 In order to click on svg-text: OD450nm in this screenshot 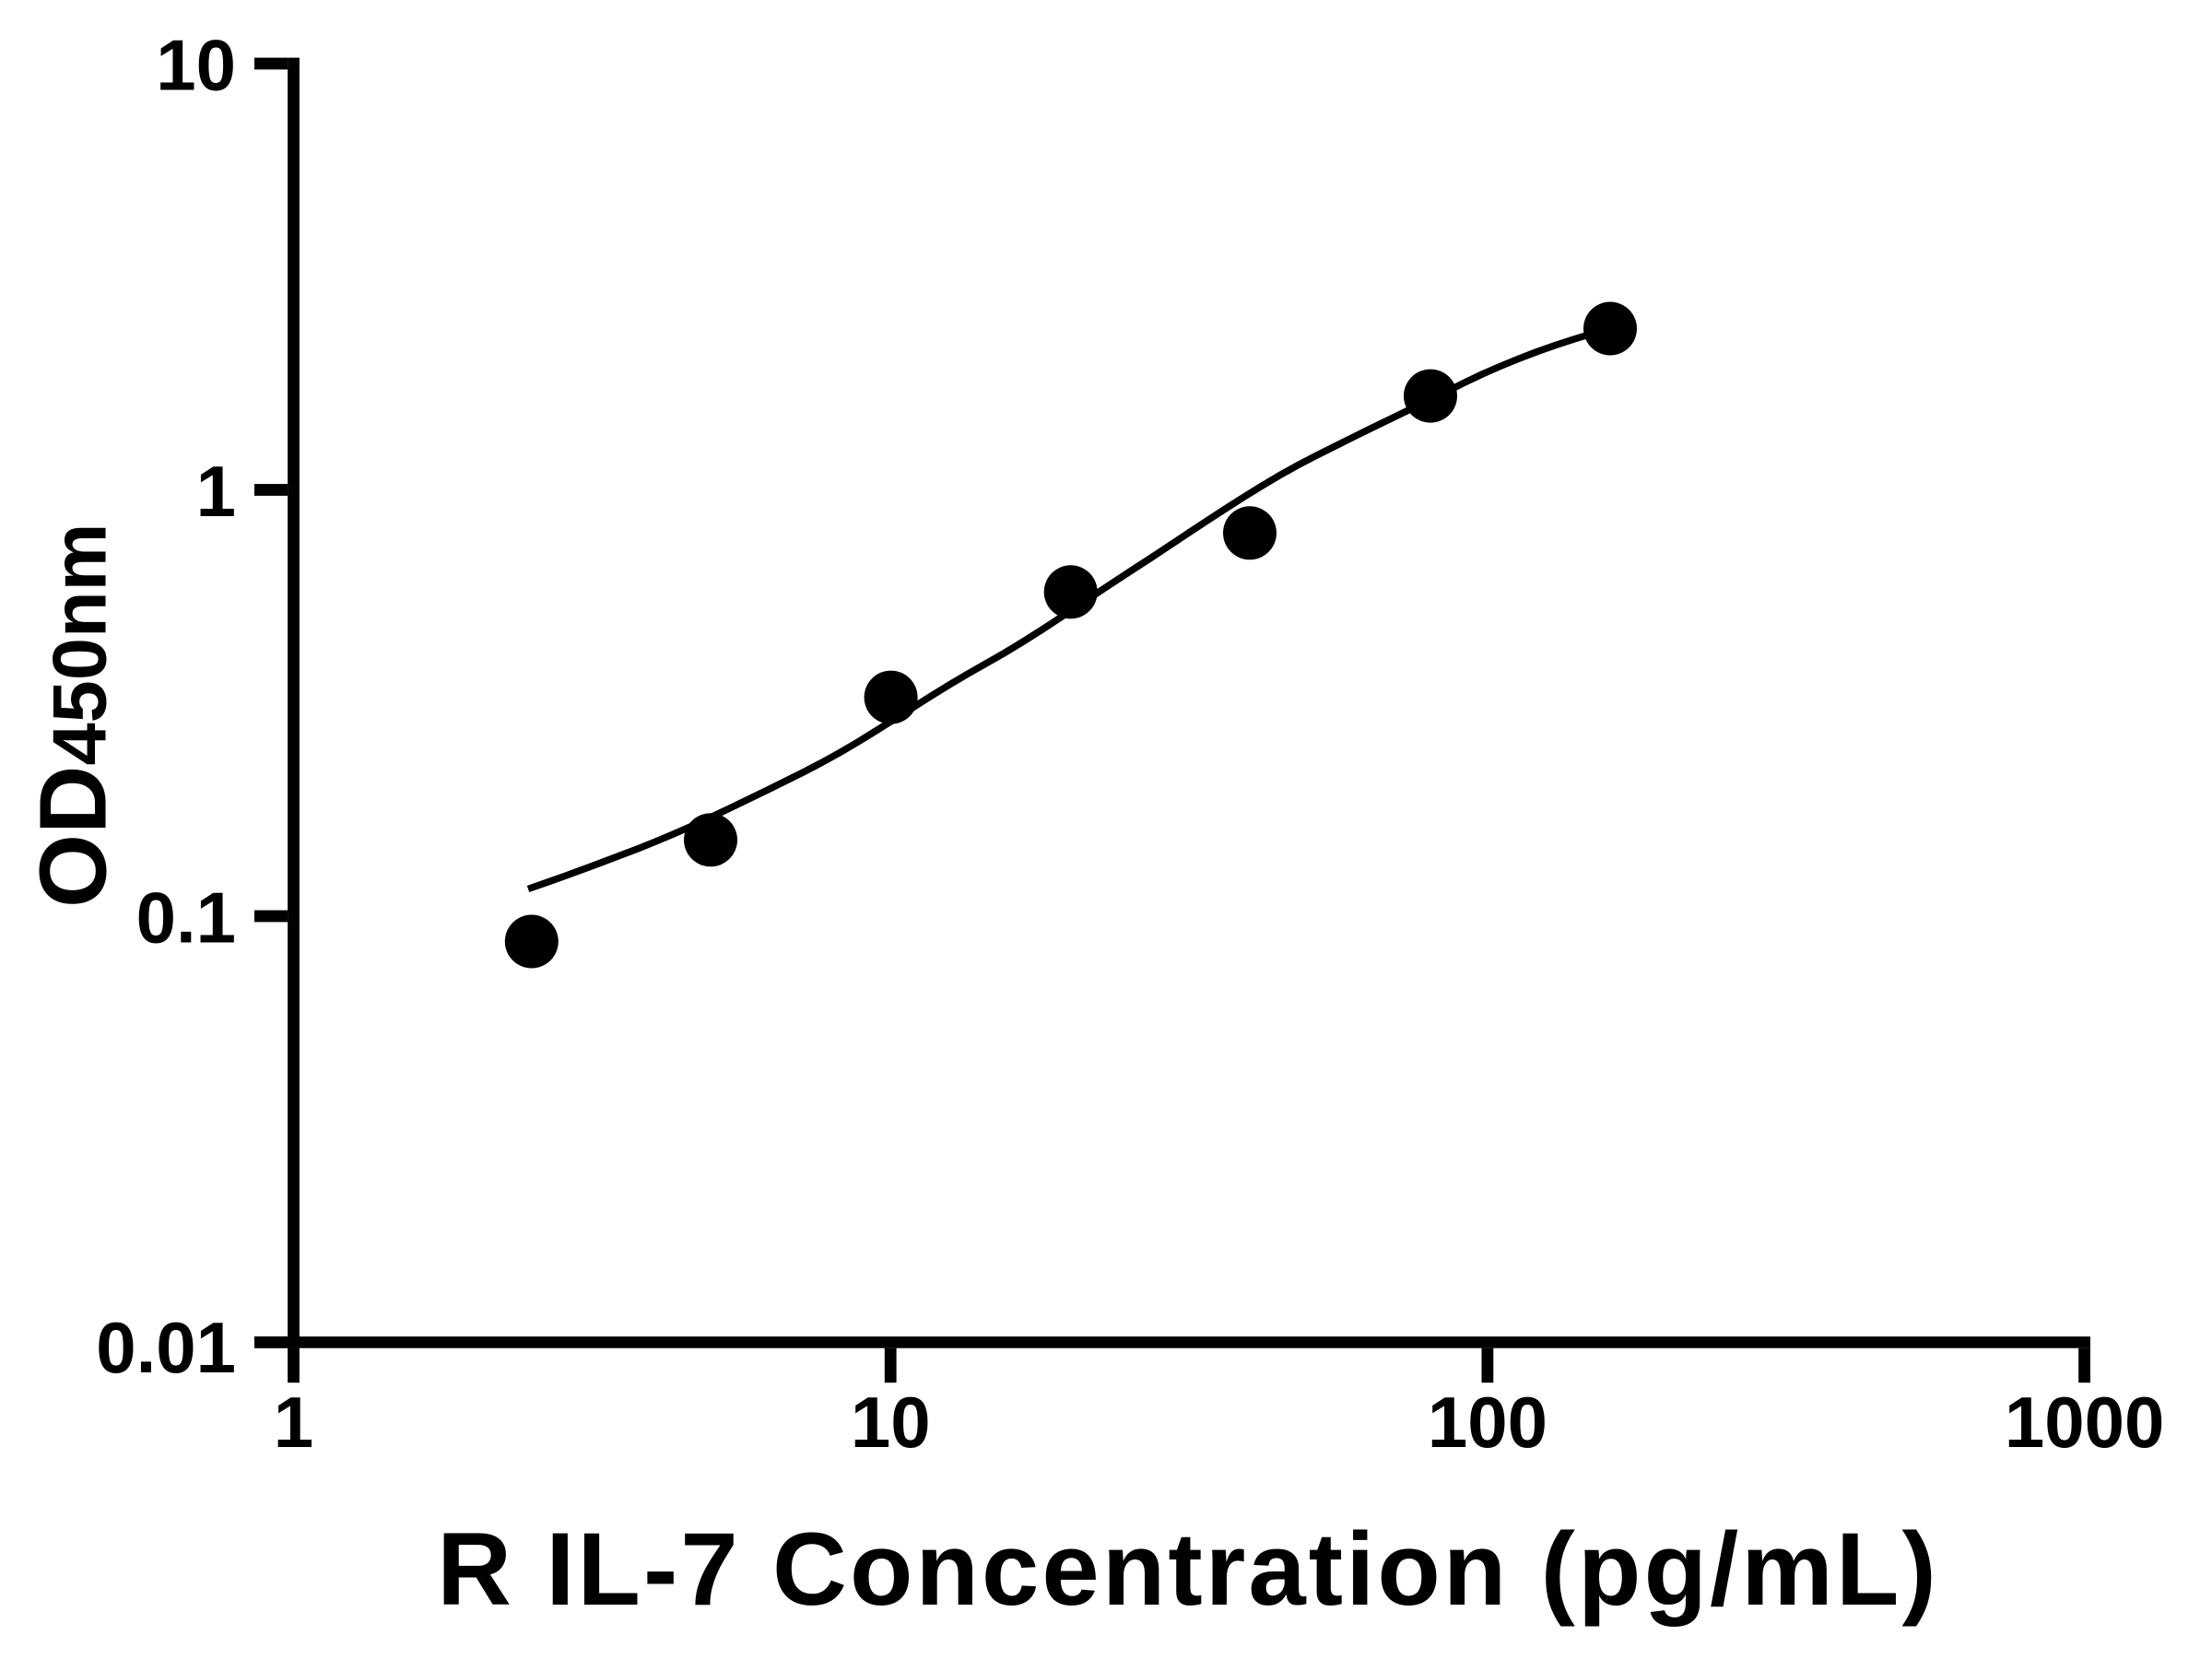, I will do `click(72, 716)`.